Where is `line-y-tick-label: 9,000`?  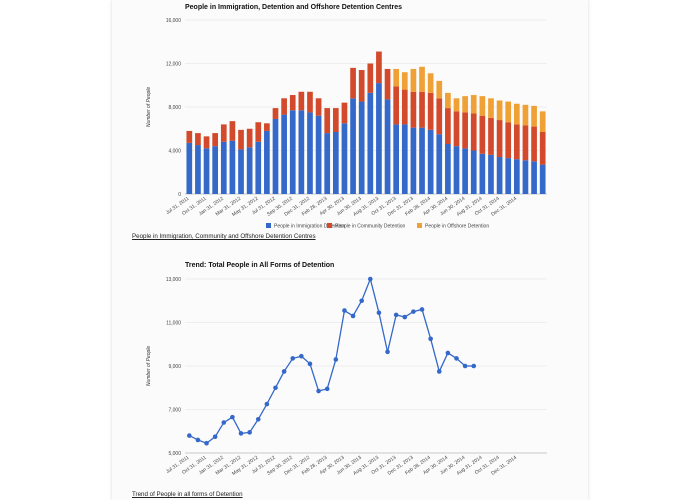
line-y-tick-label: 9,000 is located at coordinates (174, 367).